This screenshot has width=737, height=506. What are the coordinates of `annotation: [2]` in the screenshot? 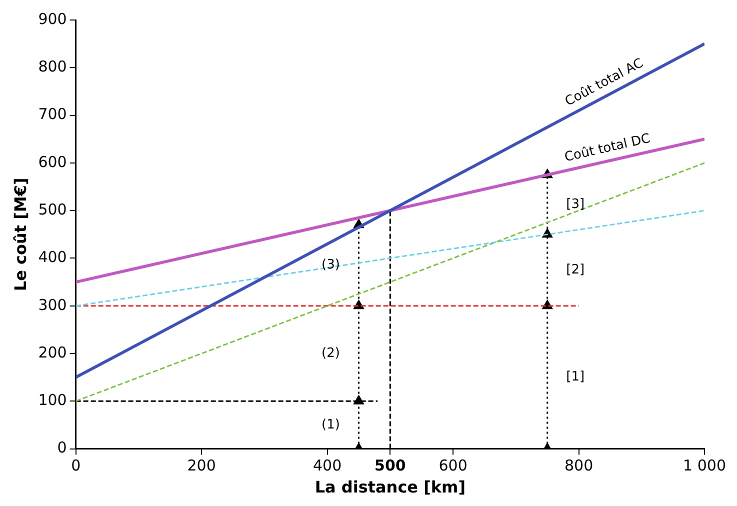 It's located at (575, 270).